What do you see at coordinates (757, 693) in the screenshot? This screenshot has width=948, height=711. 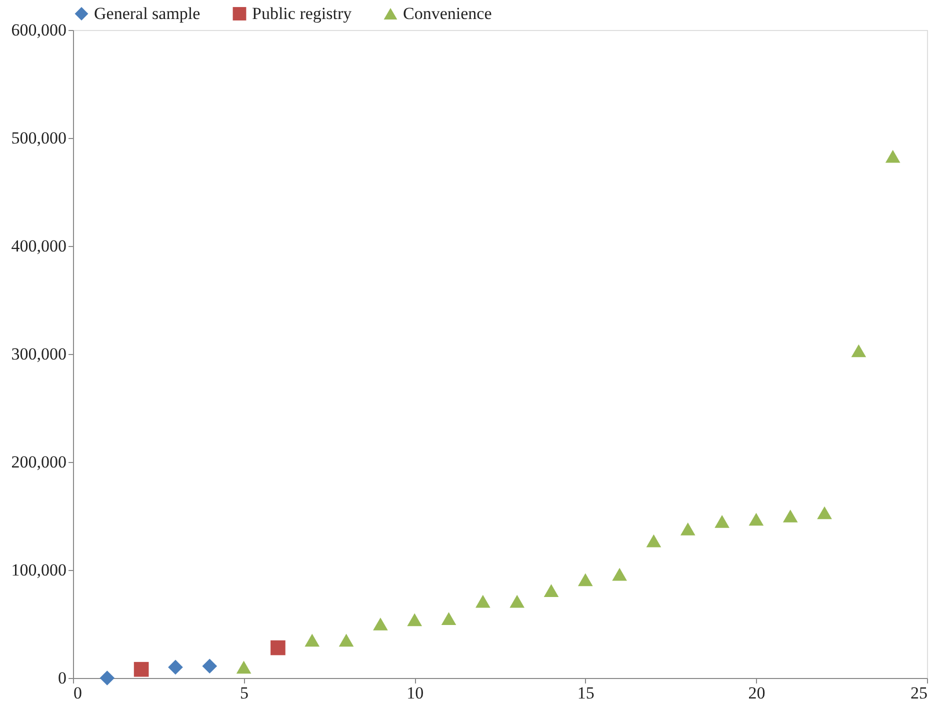 I see `x-tick-label: 20` at bounding box center [757, 693].